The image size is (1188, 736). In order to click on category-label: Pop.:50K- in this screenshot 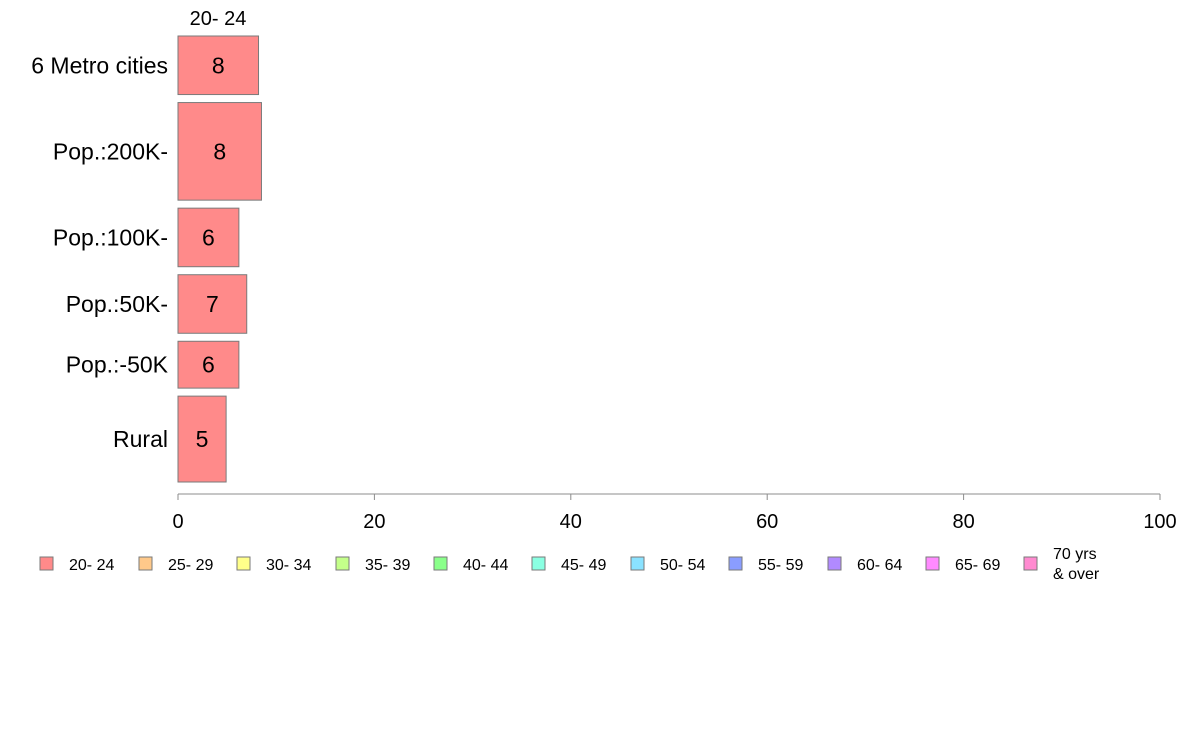, I will do `click(117, 304)`.